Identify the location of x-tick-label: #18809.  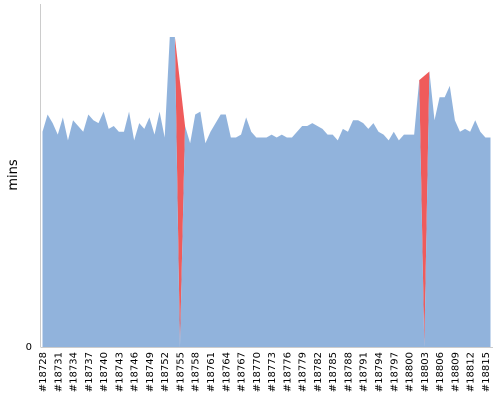
(455, 372).